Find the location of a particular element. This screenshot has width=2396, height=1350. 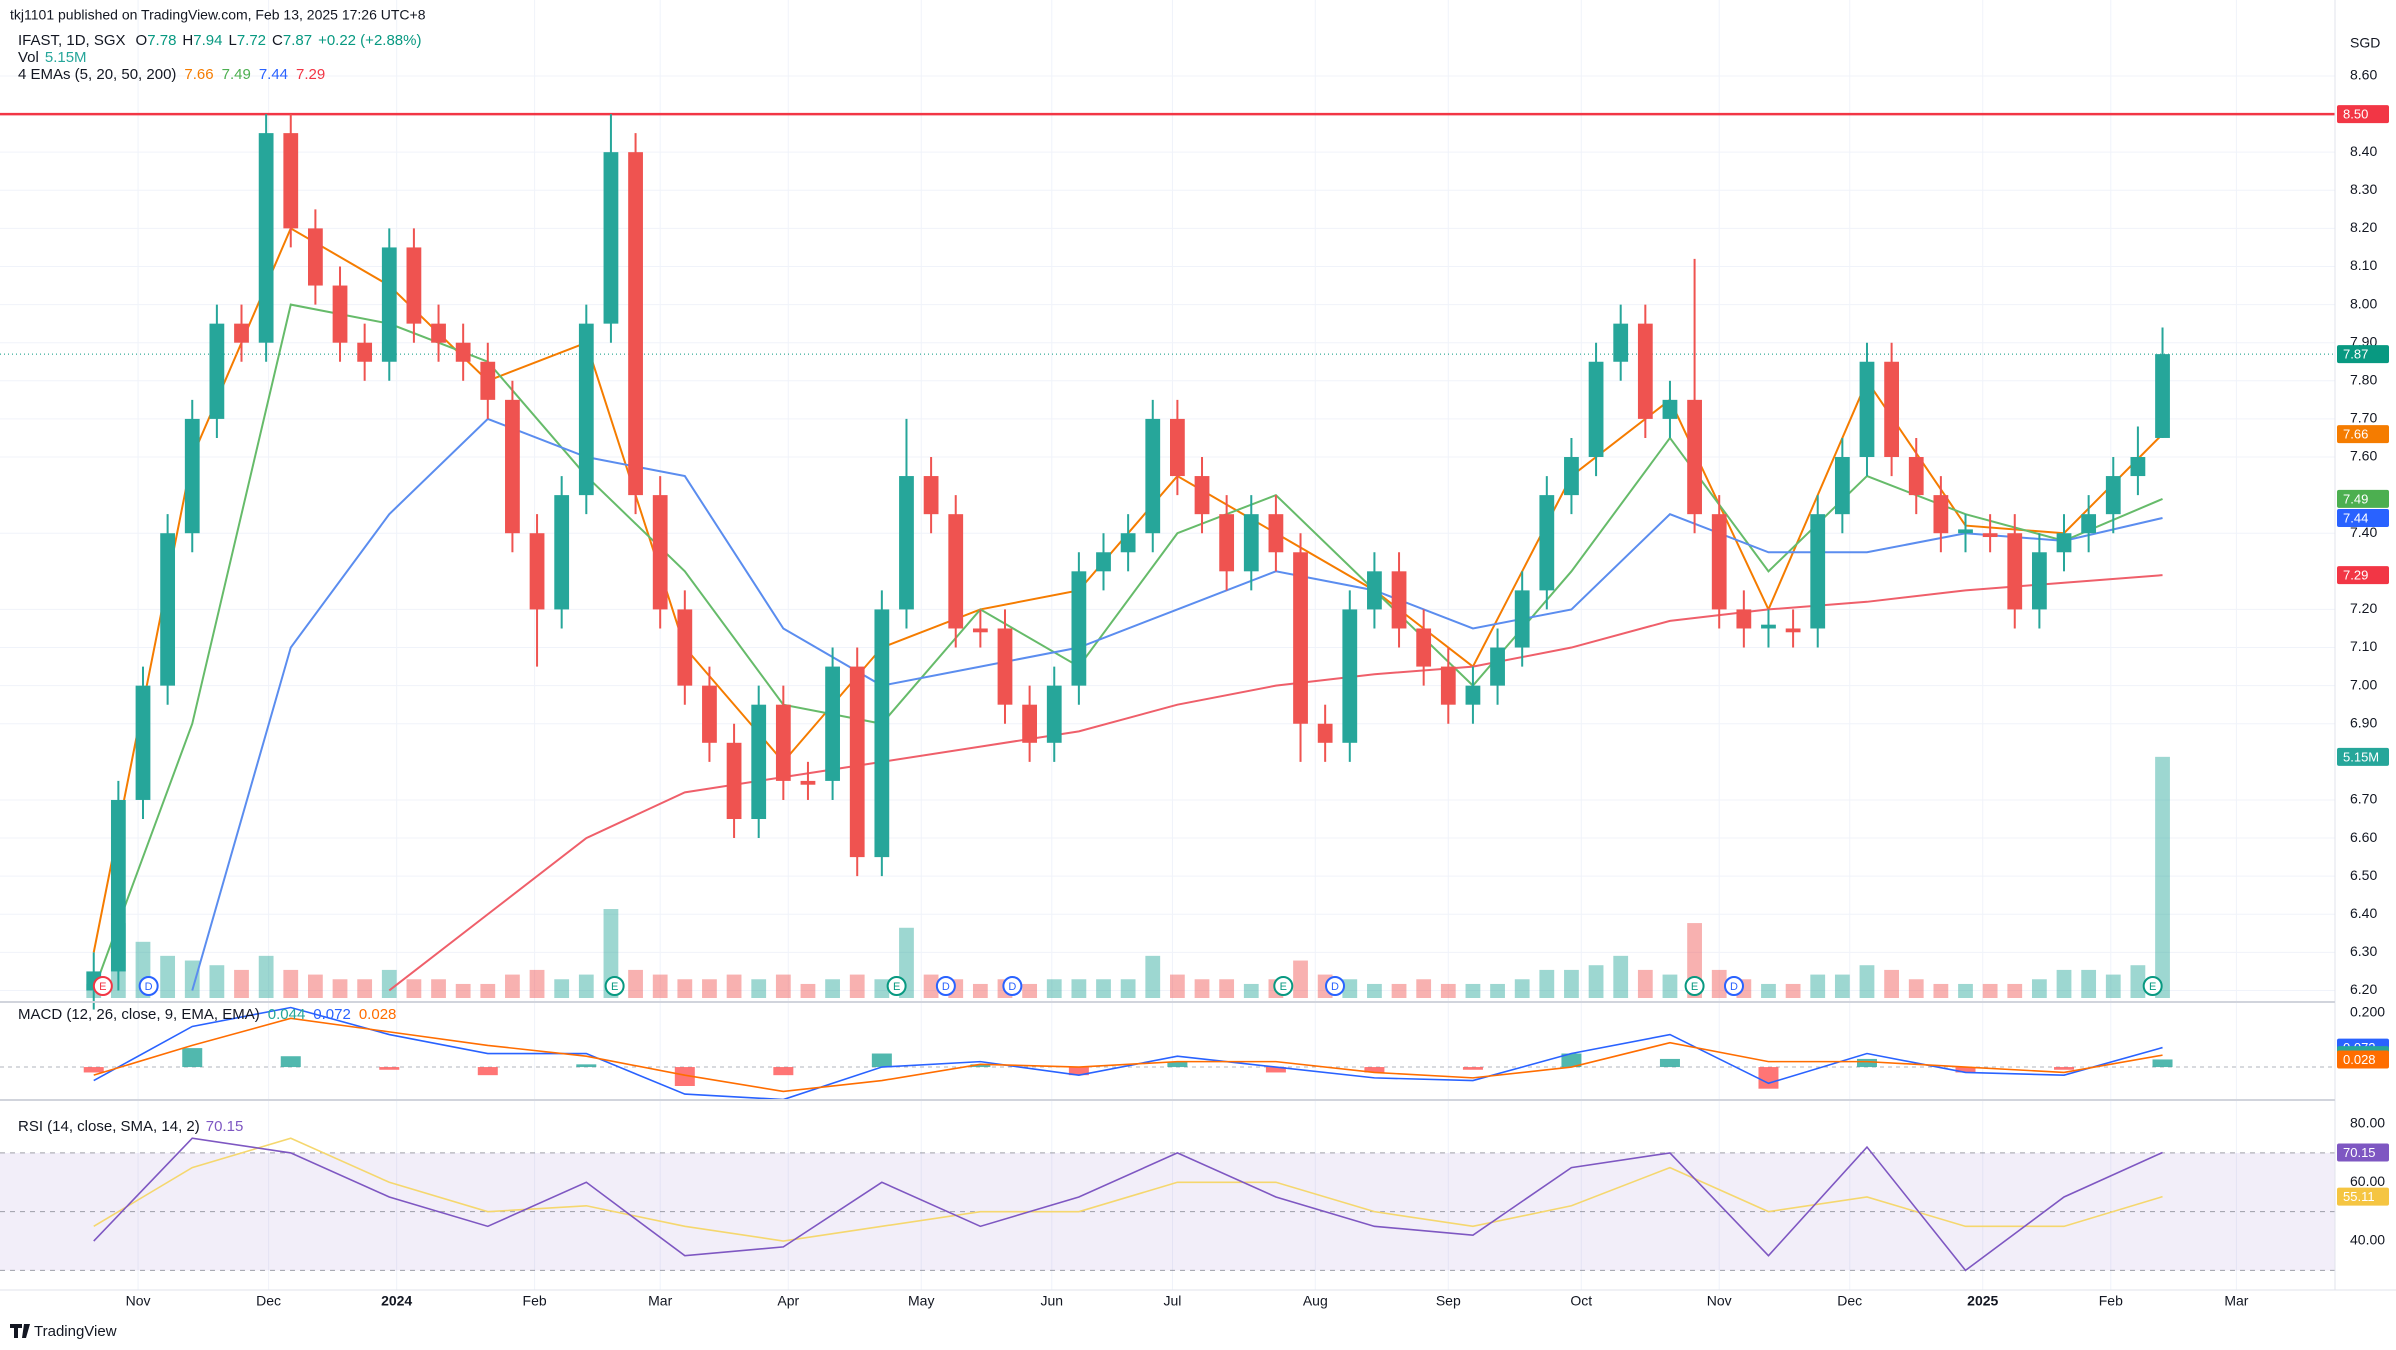

price-badge-label: 7.29 is located at coordinates (2355, 575).